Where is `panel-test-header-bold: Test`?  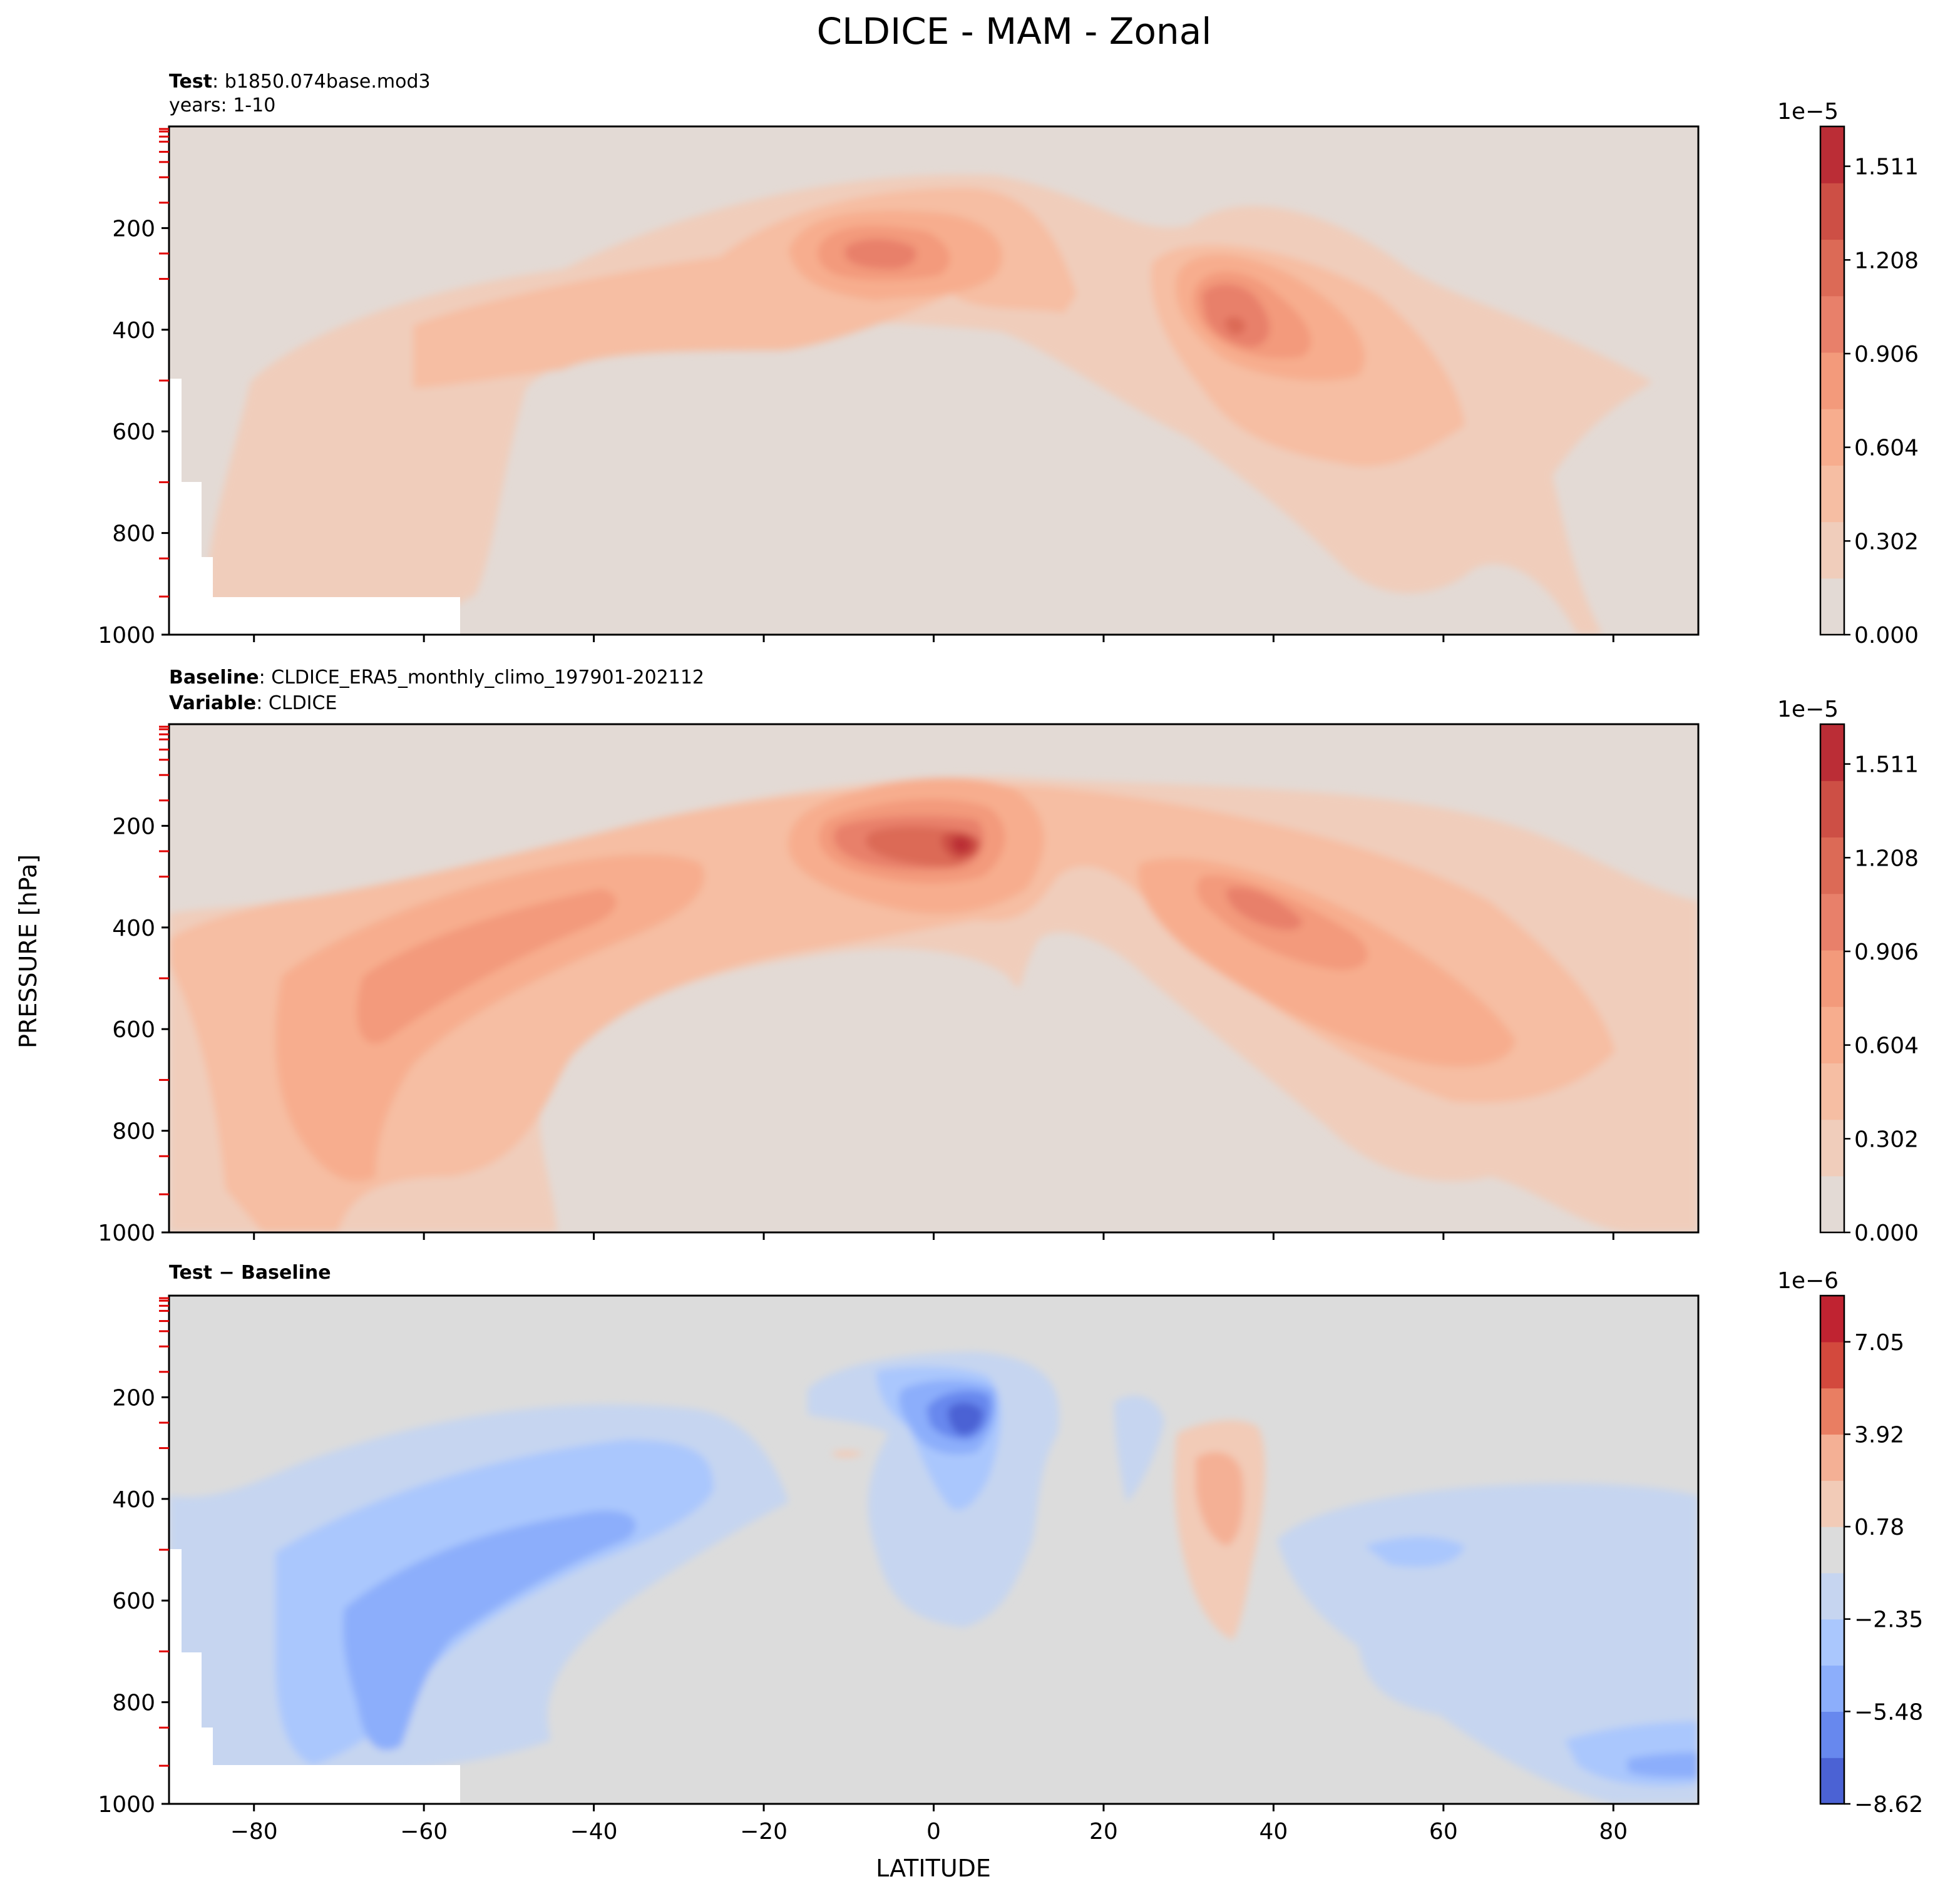
panel-test-header-bold: Test is located at coordinates (190, 82).